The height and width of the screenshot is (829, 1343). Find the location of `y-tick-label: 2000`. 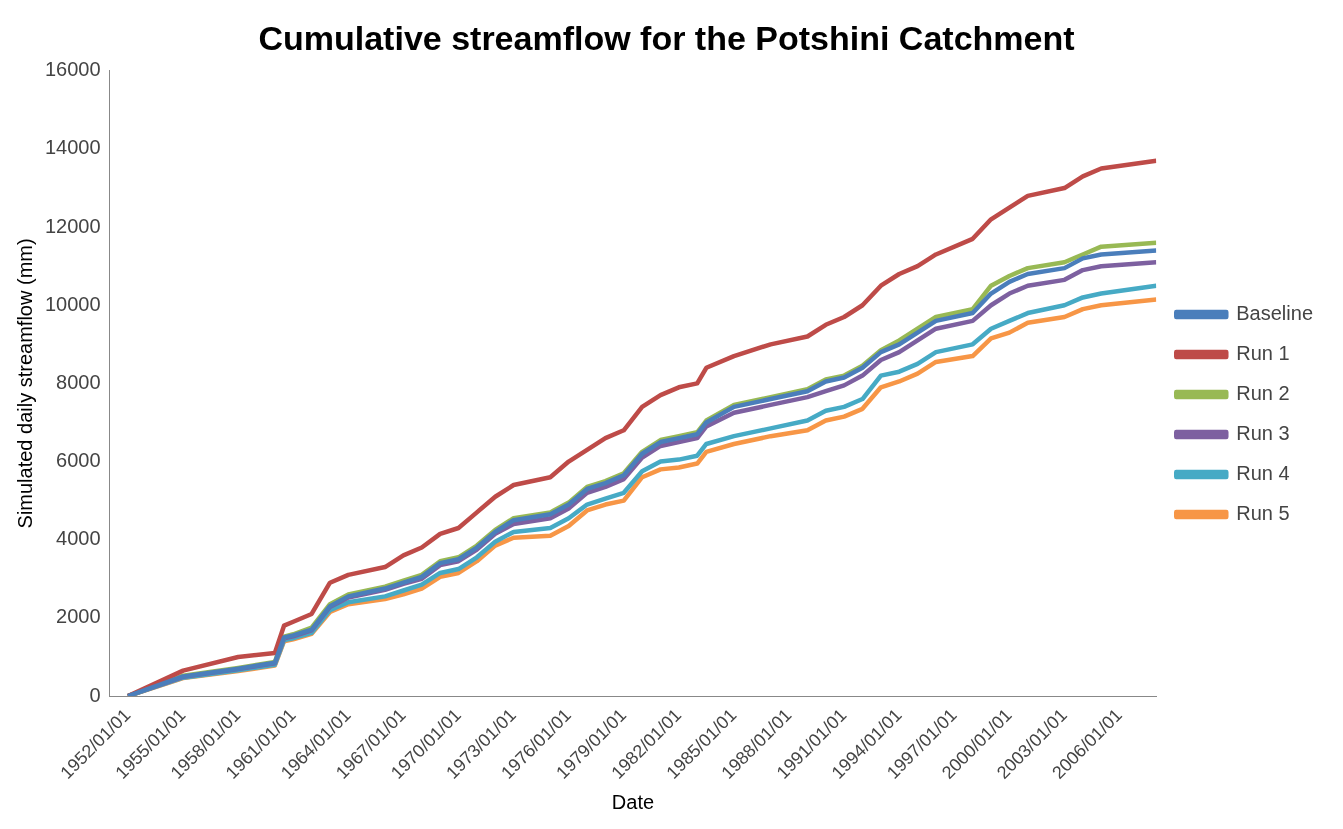

y-tick-label: 2000 is located at coordinates (78, 616).